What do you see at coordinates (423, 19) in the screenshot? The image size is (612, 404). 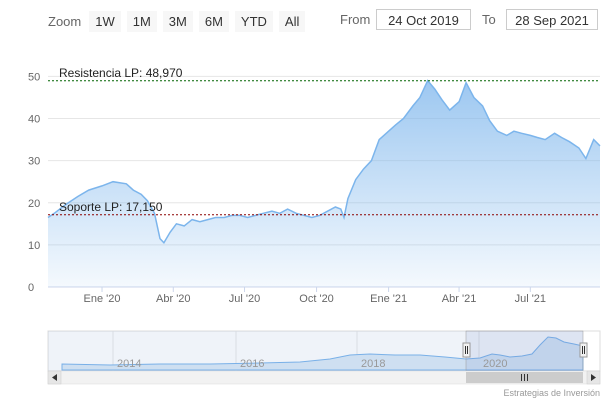 I see `from-date-input: 24 Oct 2019` at bounding box center [423, 19].